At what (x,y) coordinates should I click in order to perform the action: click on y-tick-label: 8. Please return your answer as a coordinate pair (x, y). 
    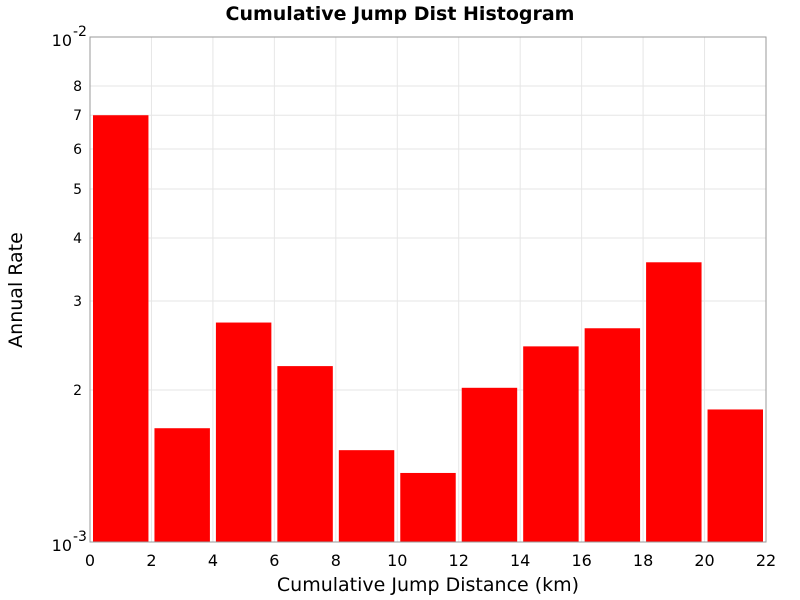
    Looking at the image, I should click on (77, 87).